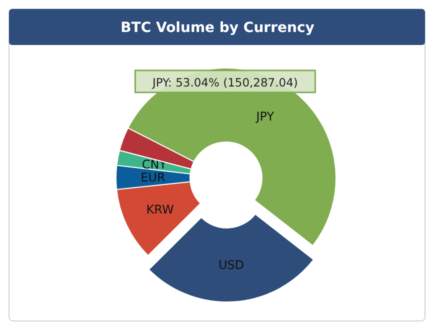  Describe the element at coordinates (231, 265) in the screenshot. I see `slice-label: USD` at that location.